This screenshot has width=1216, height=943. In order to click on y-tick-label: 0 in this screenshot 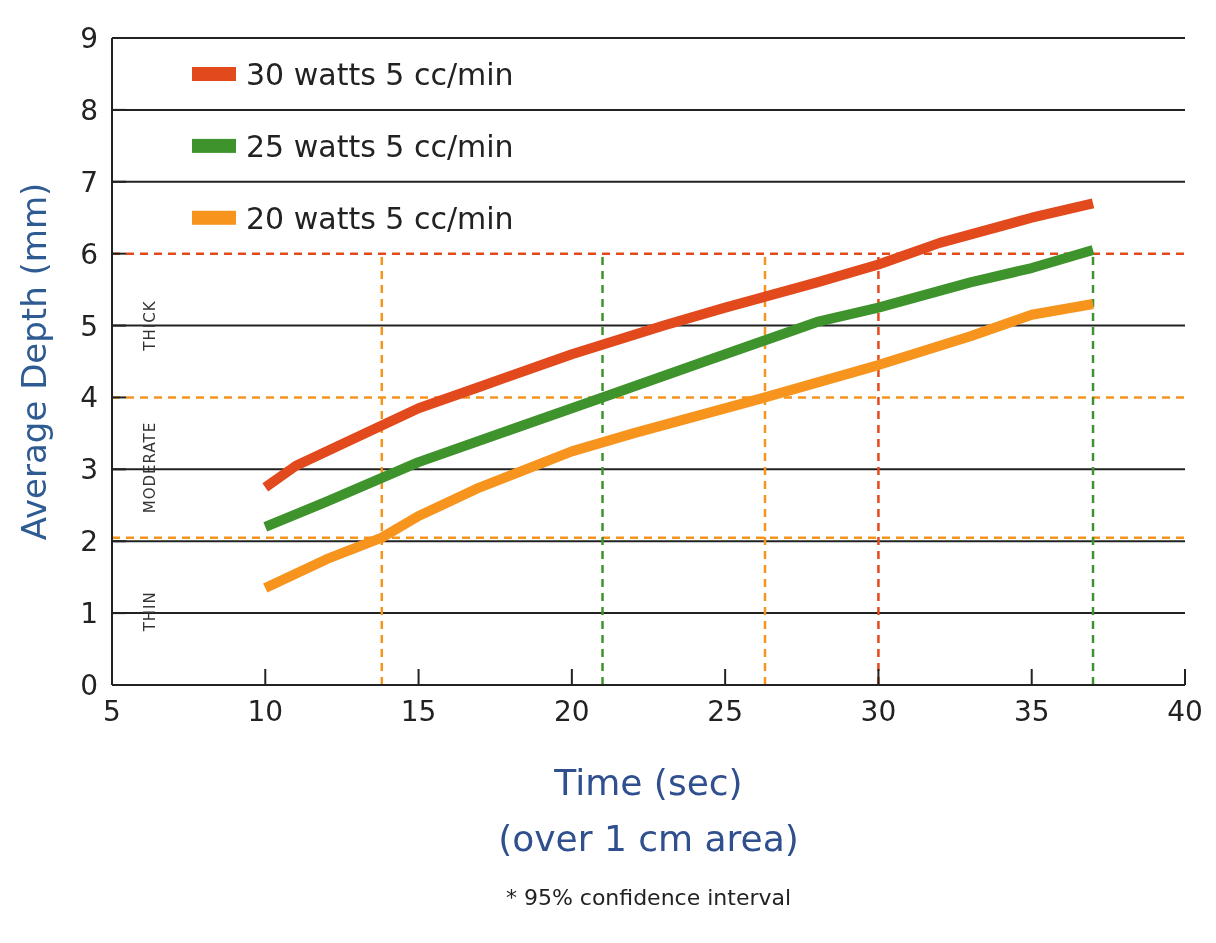, I will do `click(89, 685)`.